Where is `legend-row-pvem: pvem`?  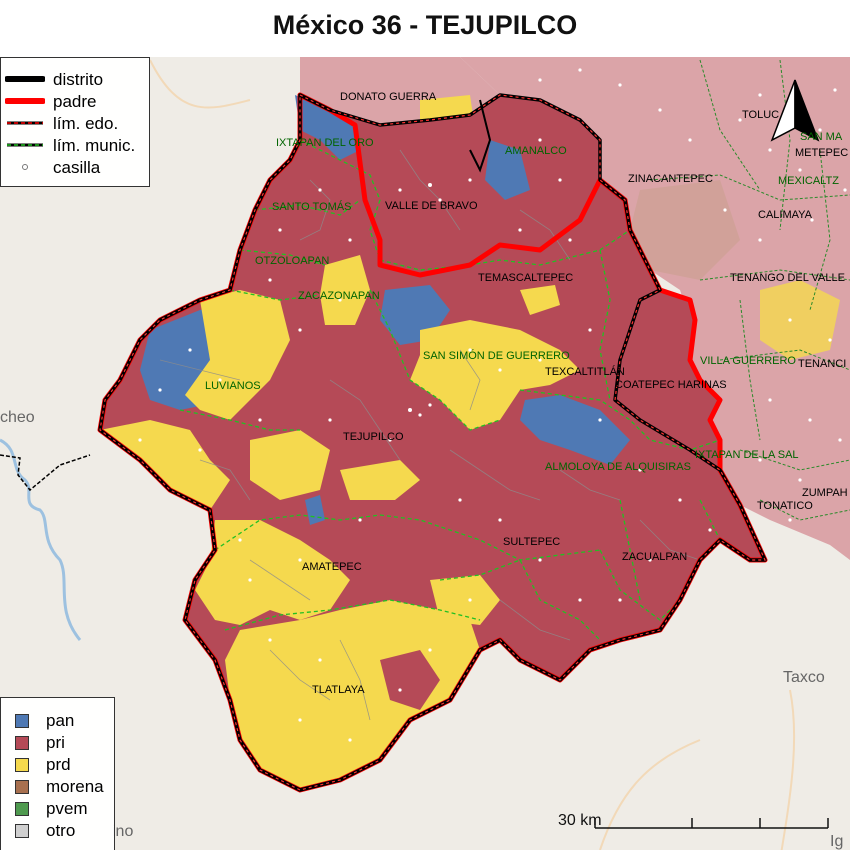 legend-row-pvem: pvem is located at coordinates (57, 809).